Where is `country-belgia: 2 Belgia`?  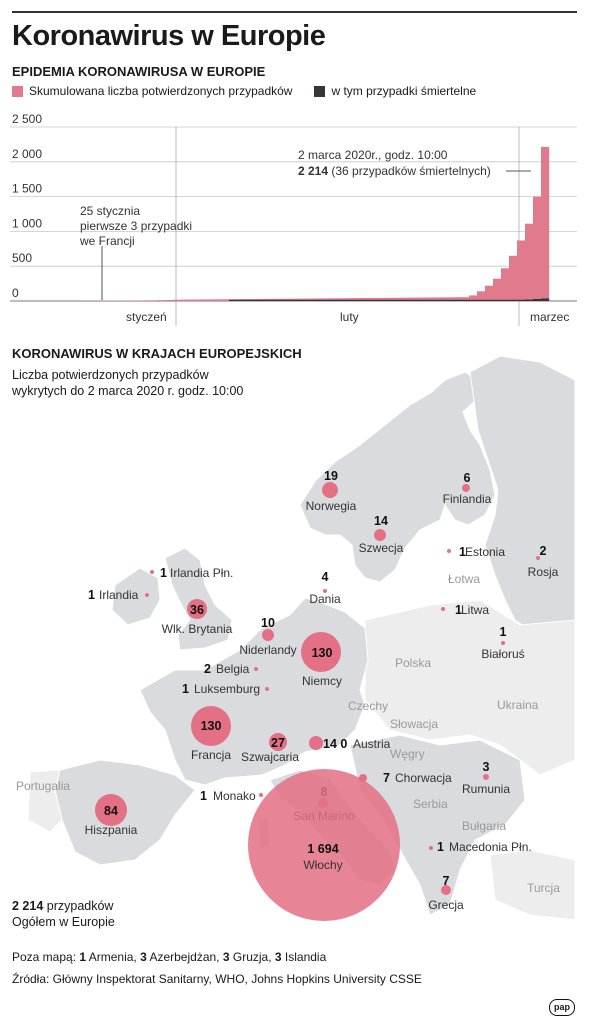
country-belgia: 2 Belgia is located at coordinates (231, 669).